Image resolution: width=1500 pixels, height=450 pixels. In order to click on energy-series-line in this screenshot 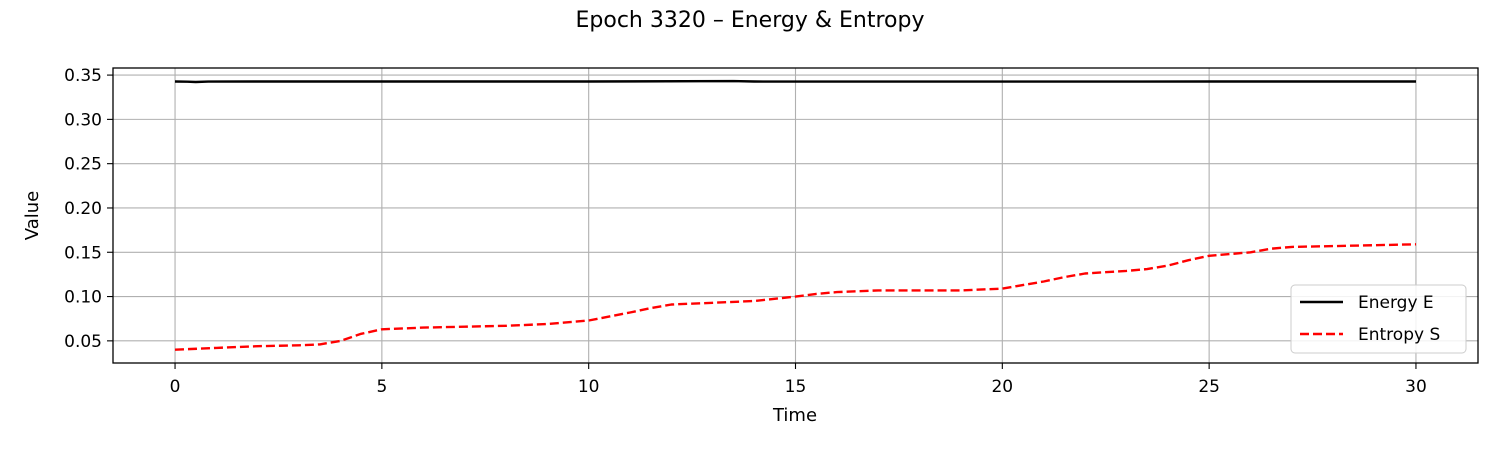, I will do `click(795, 81)`.